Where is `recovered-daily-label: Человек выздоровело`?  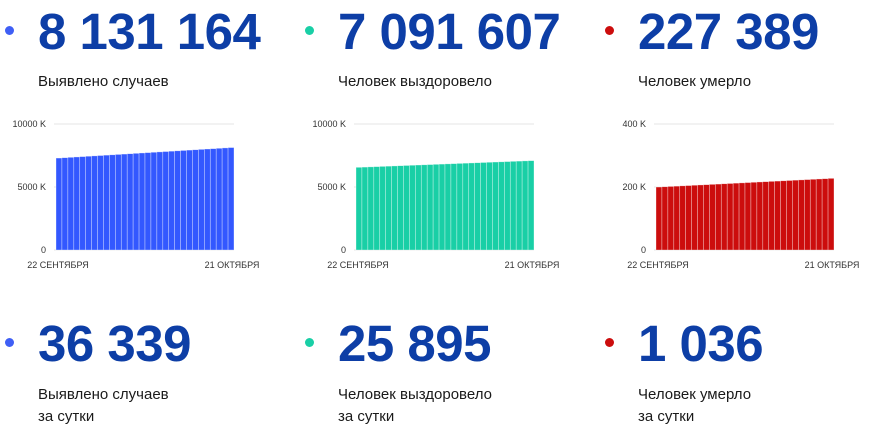 recovered-daily-label: Человек выздоровело is located at coordinates (415, 394).